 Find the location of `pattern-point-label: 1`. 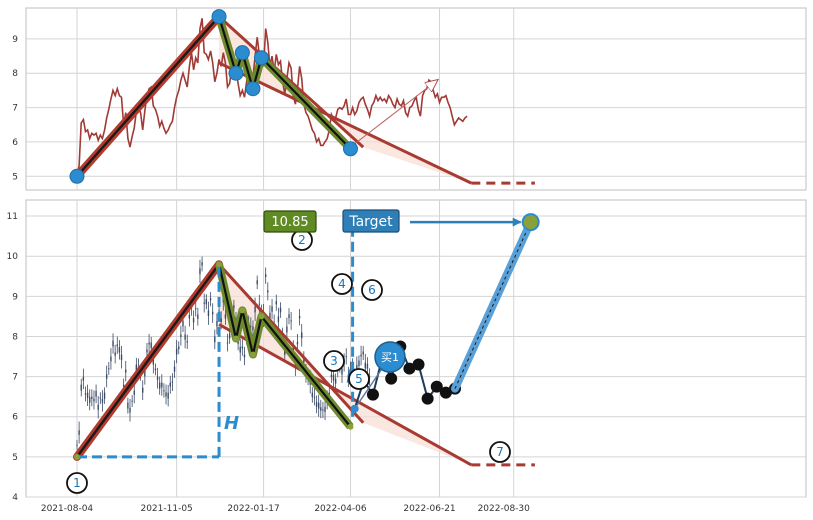

pattern-point-label: 1 is located at coordinates (77, 483).